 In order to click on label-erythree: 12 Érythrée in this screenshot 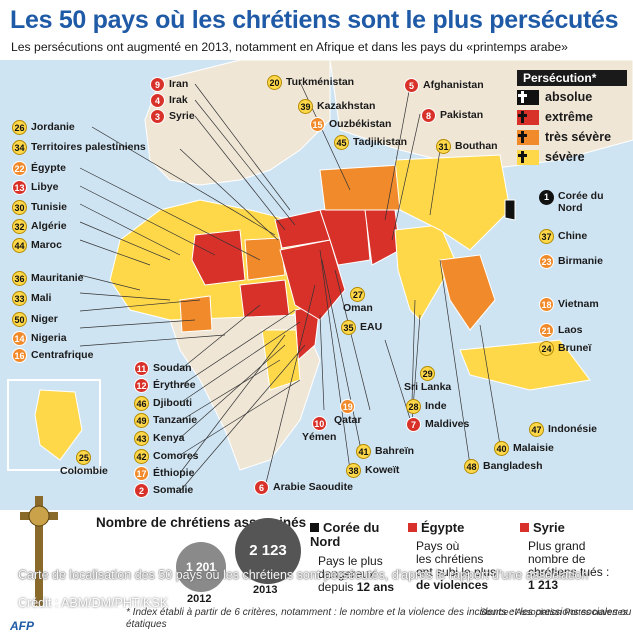, I will do `click(165, 385)`.